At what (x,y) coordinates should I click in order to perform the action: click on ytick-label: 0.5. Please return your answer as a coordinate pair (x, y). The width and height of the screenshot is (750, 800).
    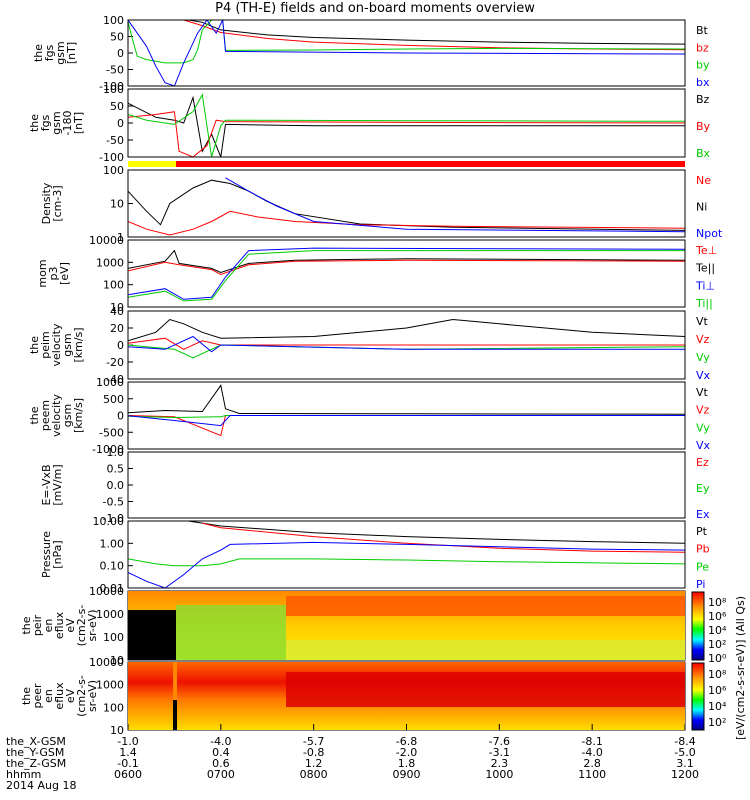
    Looking at the image, I should click on (116, 469).